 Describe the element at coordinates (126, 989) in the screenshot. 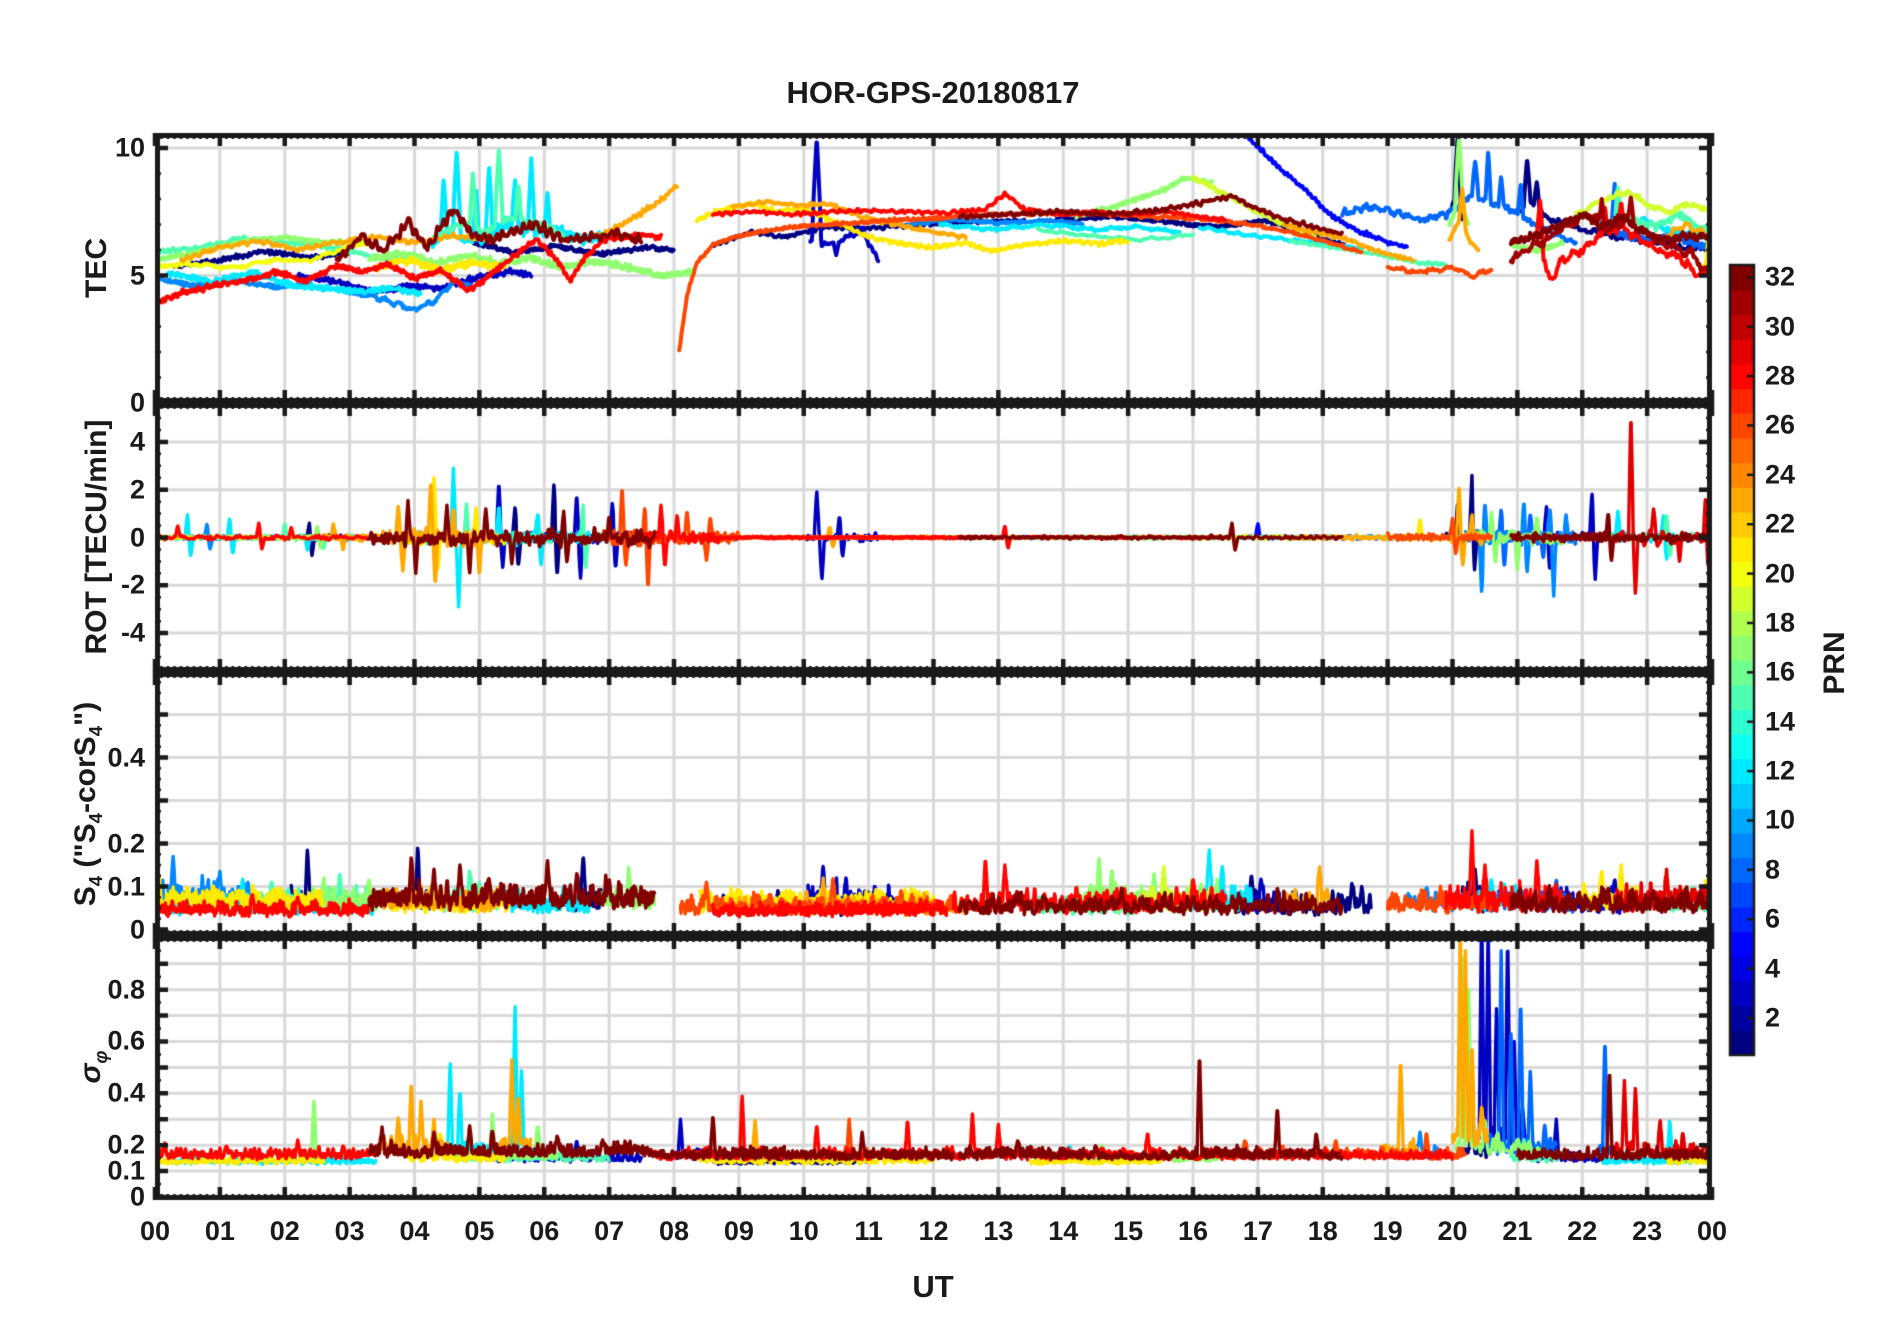

I see `y-tick-label: 0.8` at that location.